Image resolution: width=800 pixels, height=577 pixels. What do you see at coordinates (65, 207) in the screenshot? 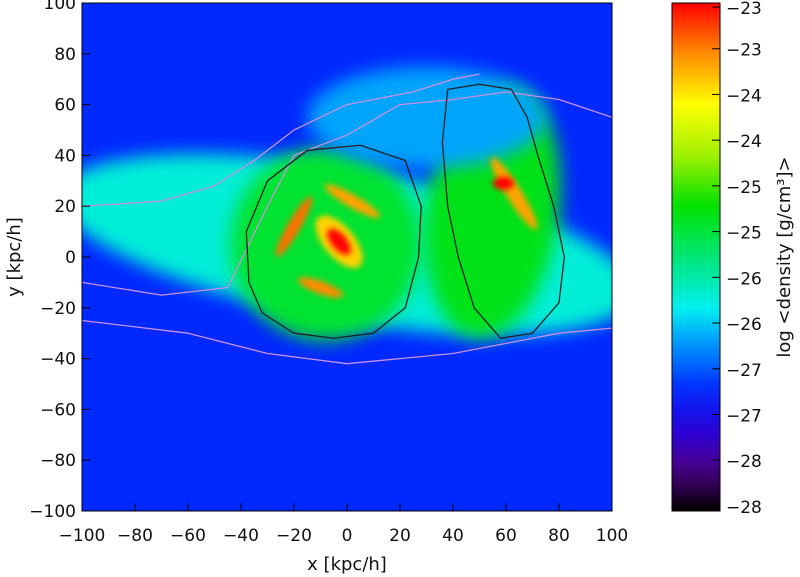
I see `y-tick-label: 20` at bounding box center [65, 207].